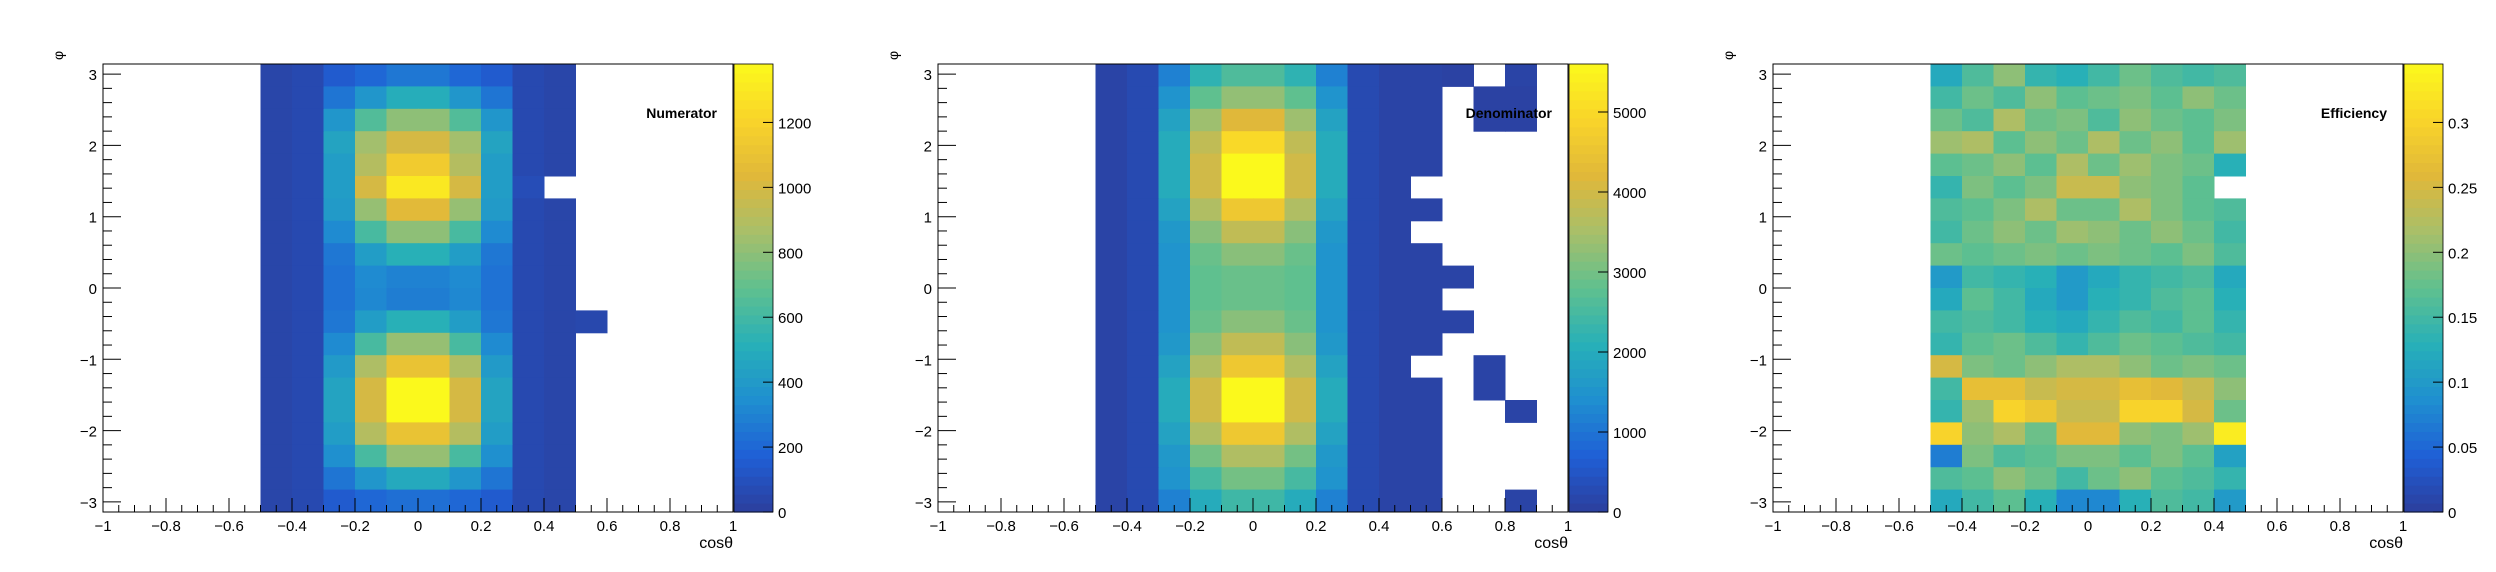 The width and height of the screenshot is (2496, 572). What do you see at coordinates (93, 146) in the screenshot?
I see `y-tick-label: 2` at bounding box center [93, 146].